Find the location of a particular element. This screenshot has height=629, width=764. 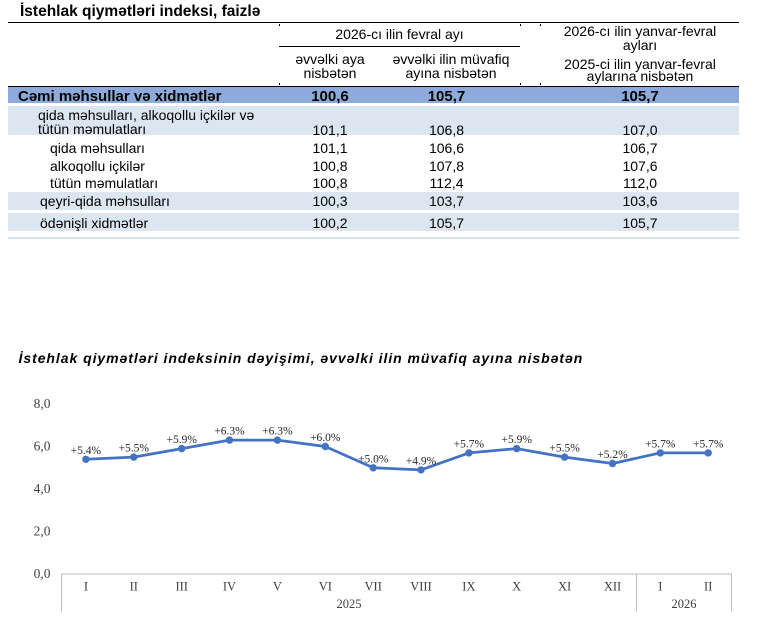

svg-text: +5.0% is located at coordinates (373, 459).